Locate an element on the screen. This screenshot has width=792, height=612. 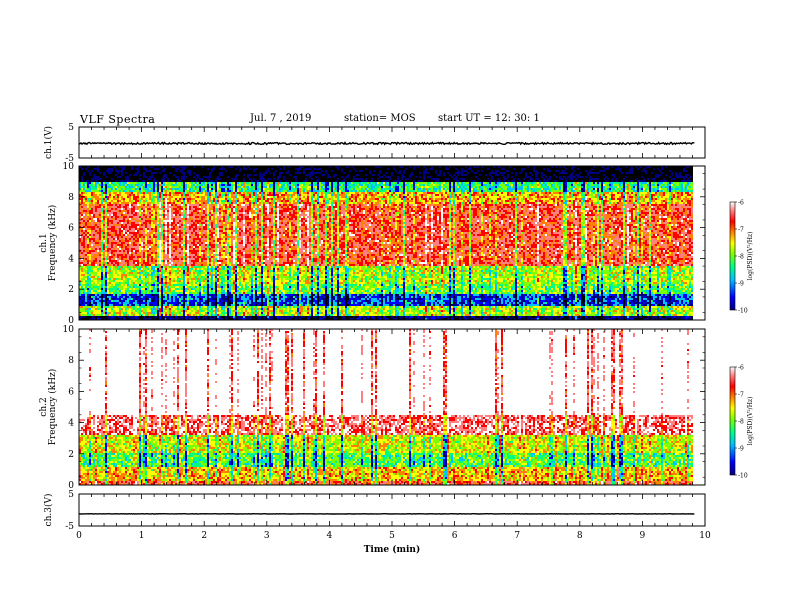
ch3-waveform-x-ticks: 0 1 2 3 4 5 6 7 8 9 10 is located at coordinates (393, 517).